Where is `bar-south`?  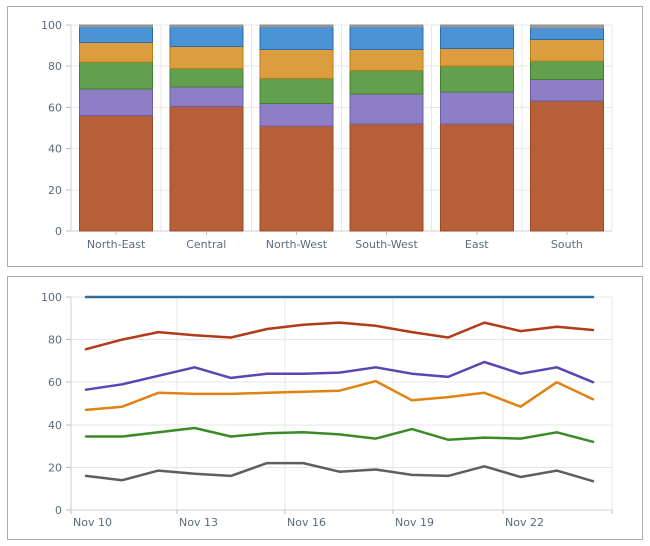
bar-south is located at coordinates (566, 128).